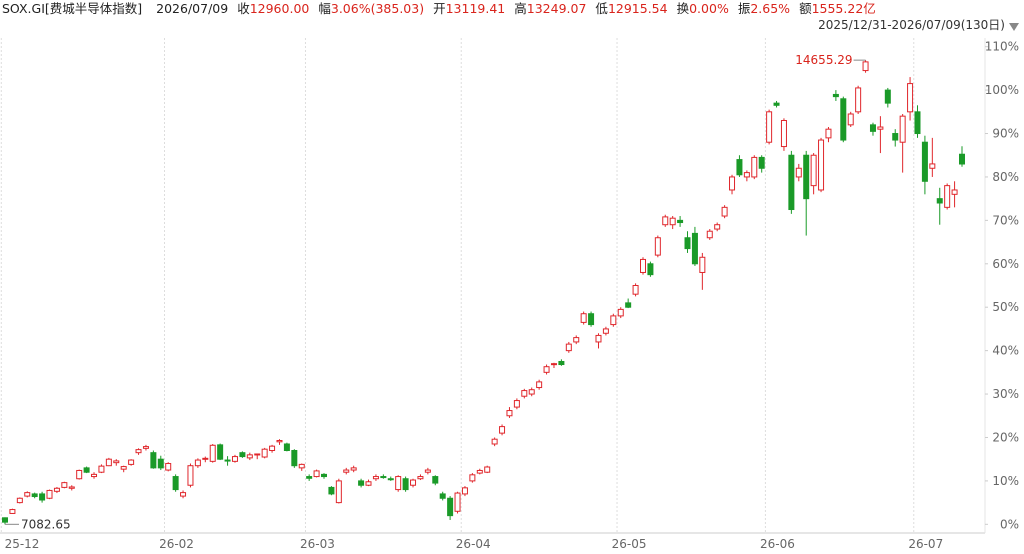  I want to click on y-tick-label: 90%, so click(1005, 134).